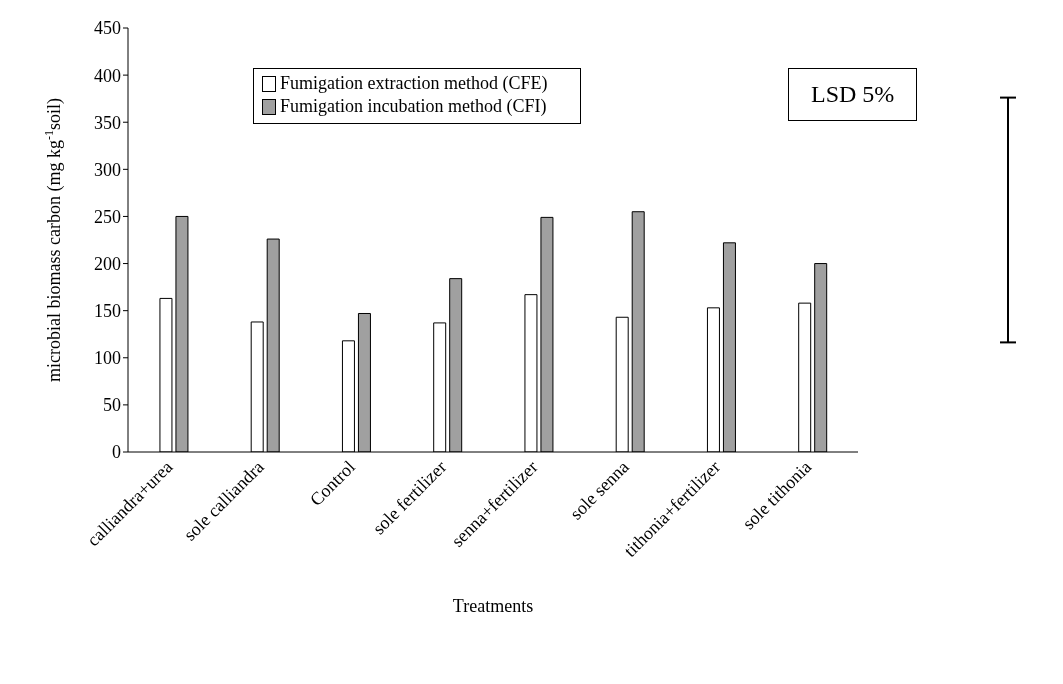 The image size is (1063, 684). Describe the element at coordinates (413, 106) in the screenshot. I see `legend-label: Fumigation incubation method (CFI)` at that location.